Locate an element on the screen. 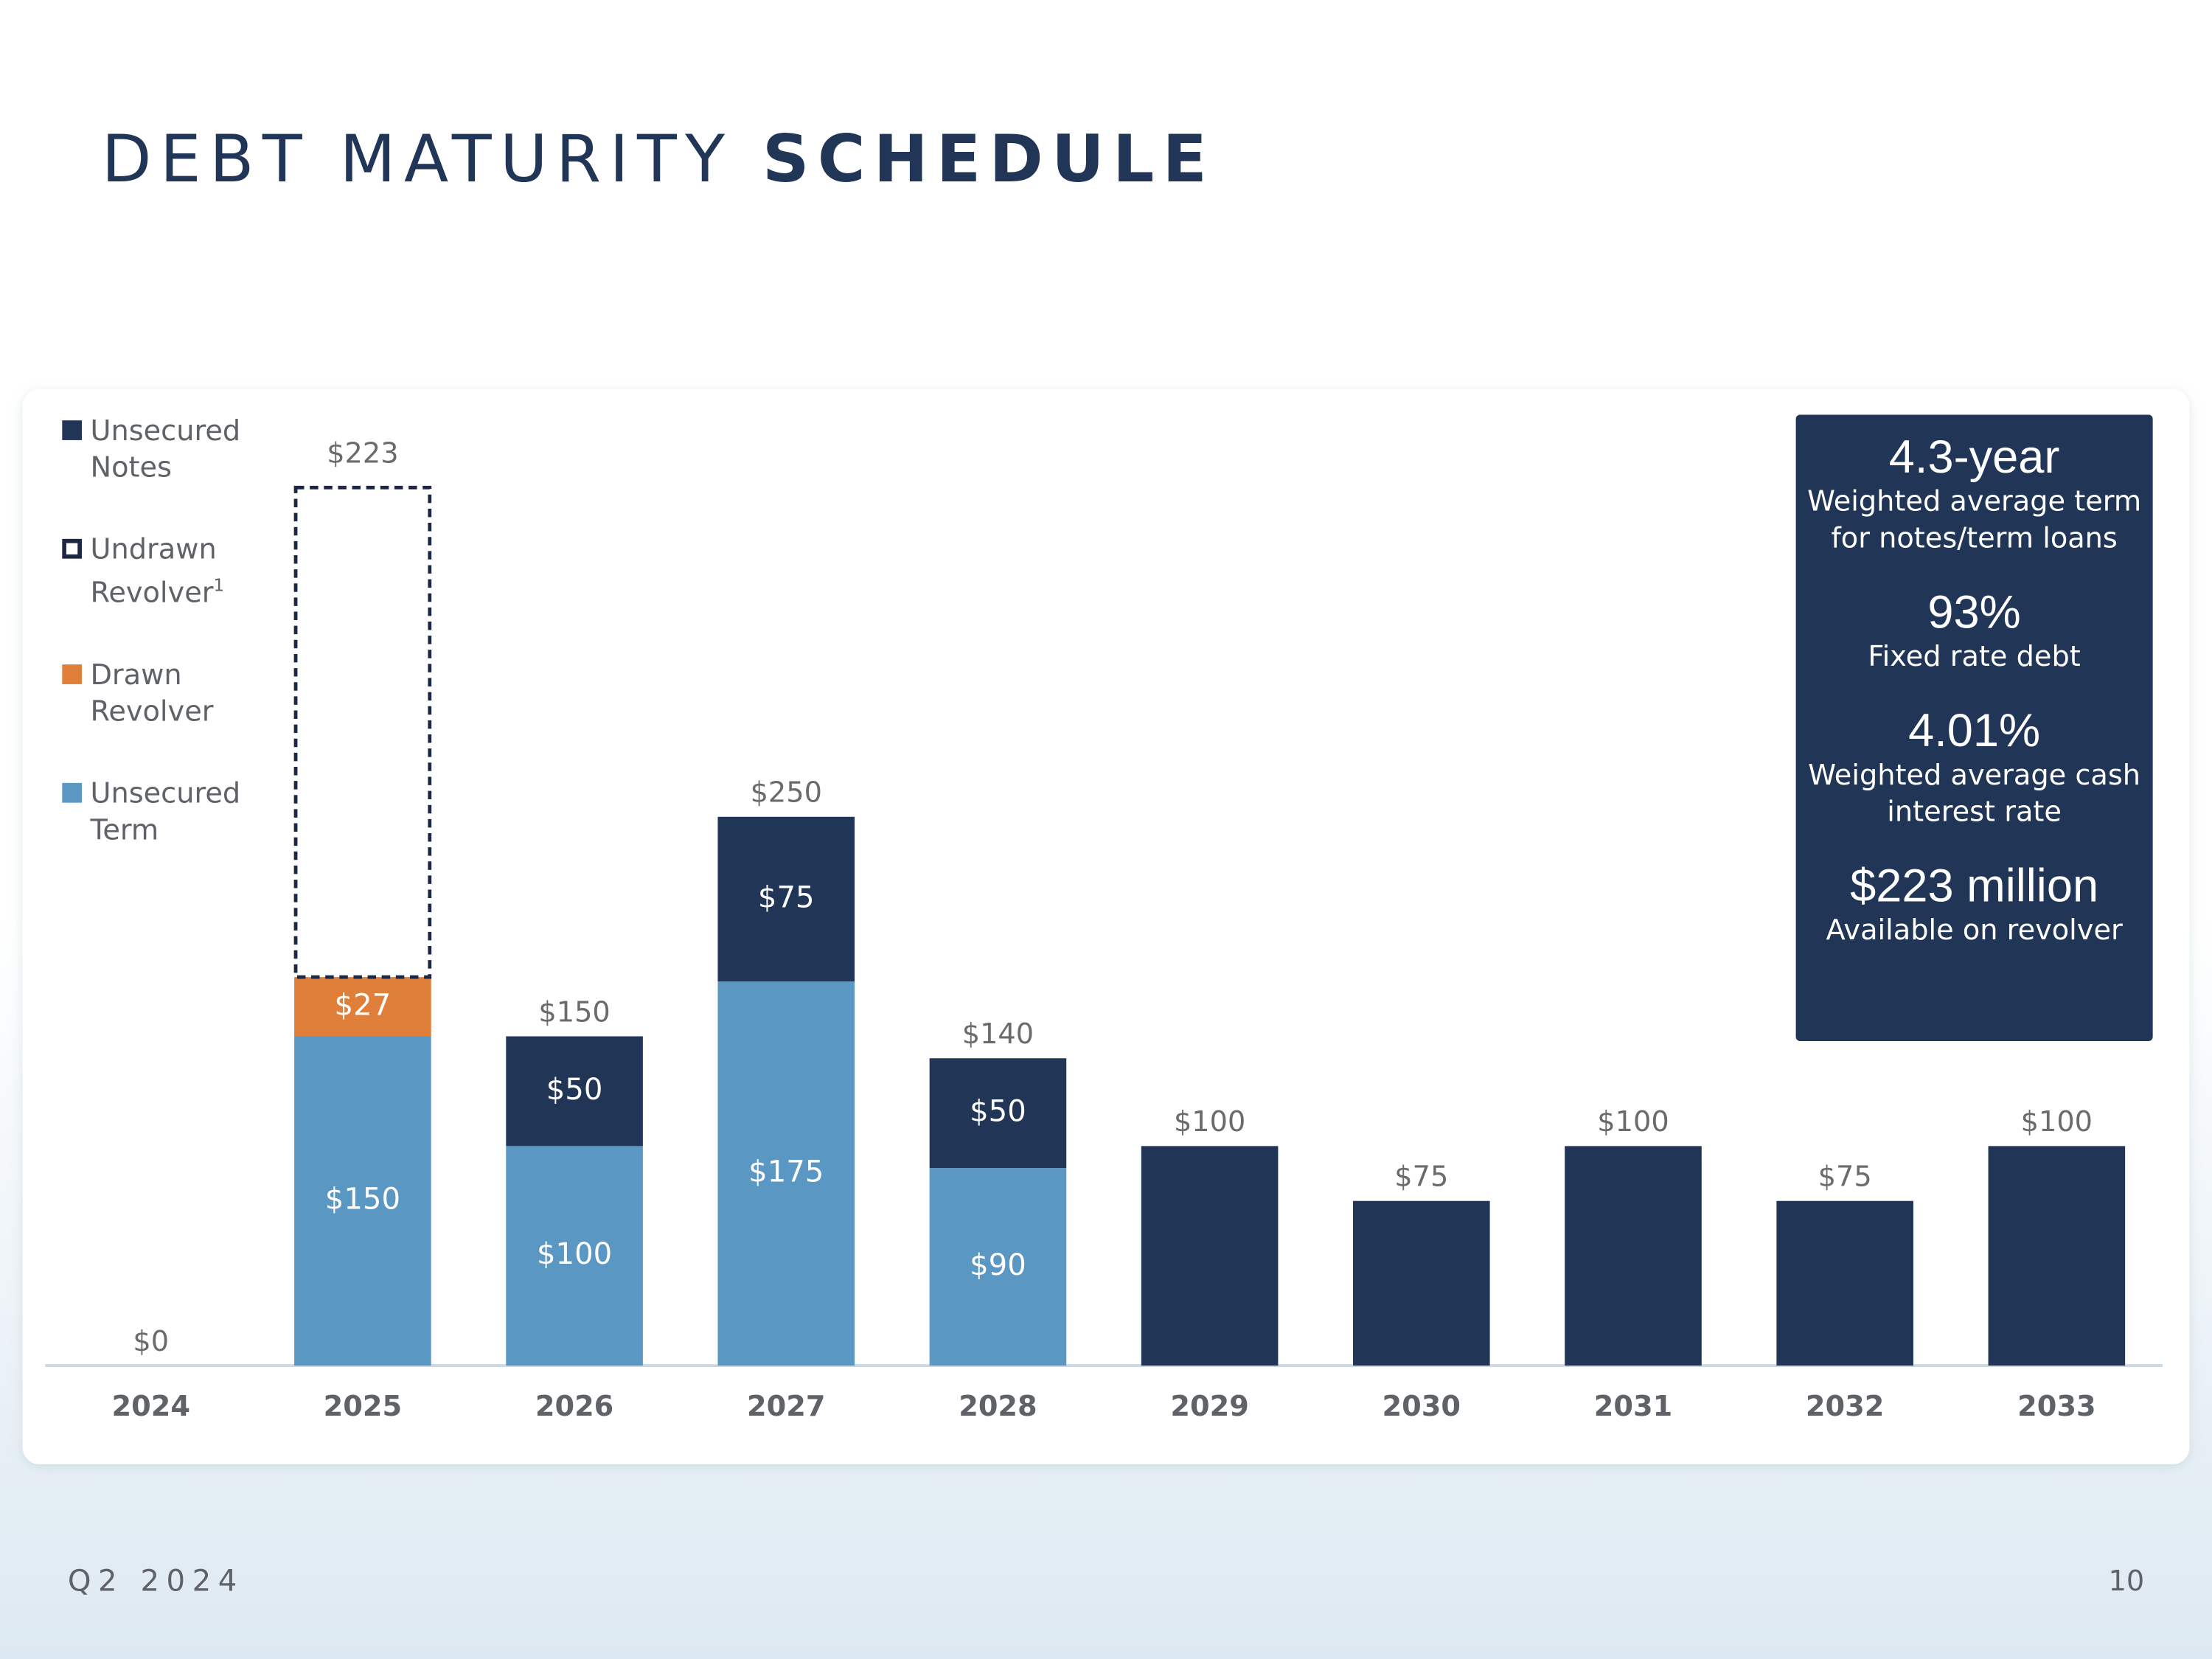  stat: $223 million Available on revolver is located at coordinates (1974, 904).